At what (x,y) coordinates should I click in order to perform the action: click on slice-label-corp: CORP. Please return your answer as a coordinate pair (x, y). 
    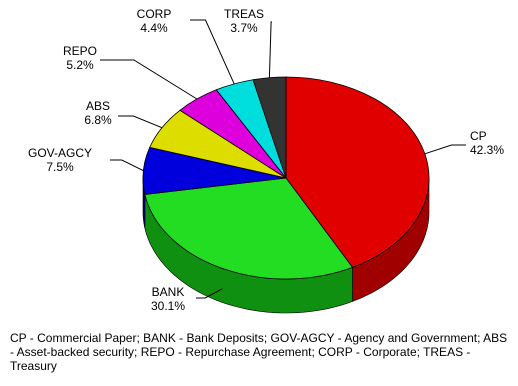
    Looking at the image, I should click on (154, 14).